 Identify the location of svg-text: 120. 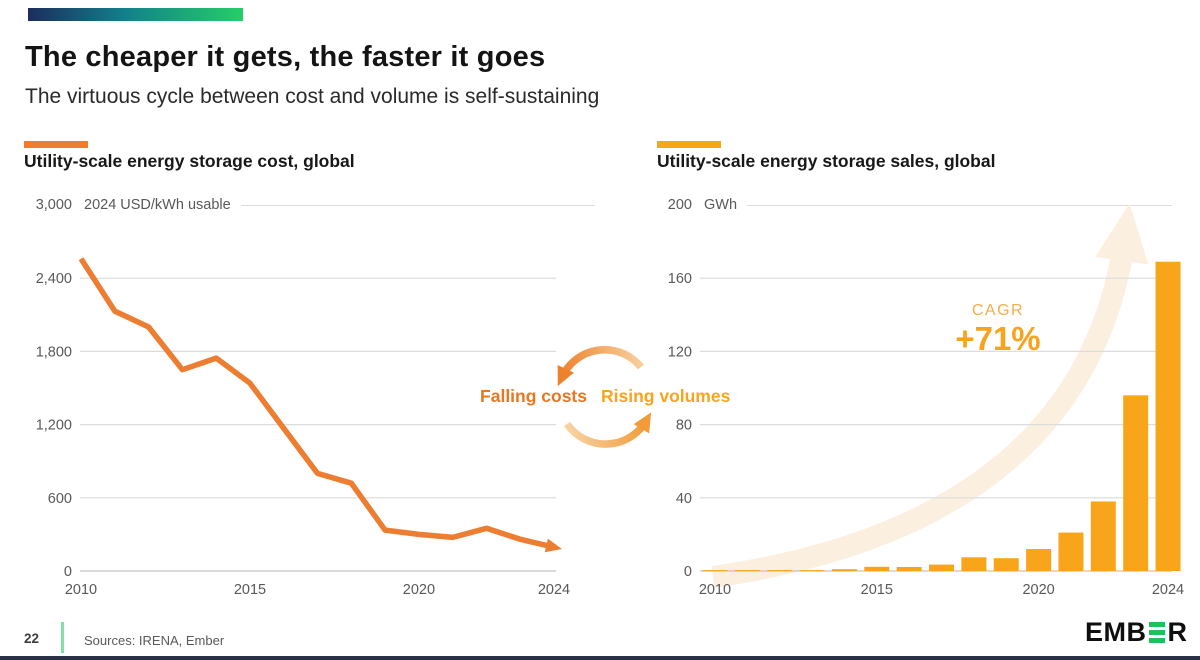
(680, 352).